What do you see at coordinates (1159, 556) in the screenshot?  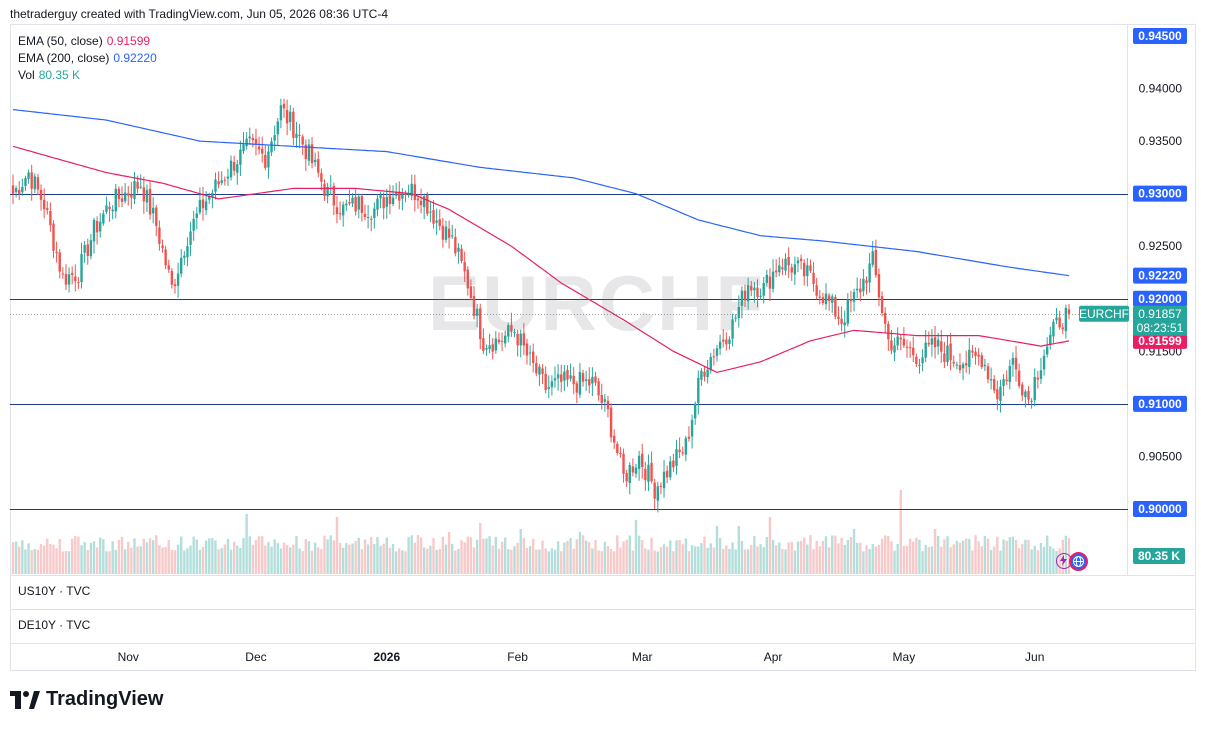 I see `volume-tag-text: 80.35 K` at bounding box center [1159, 556].